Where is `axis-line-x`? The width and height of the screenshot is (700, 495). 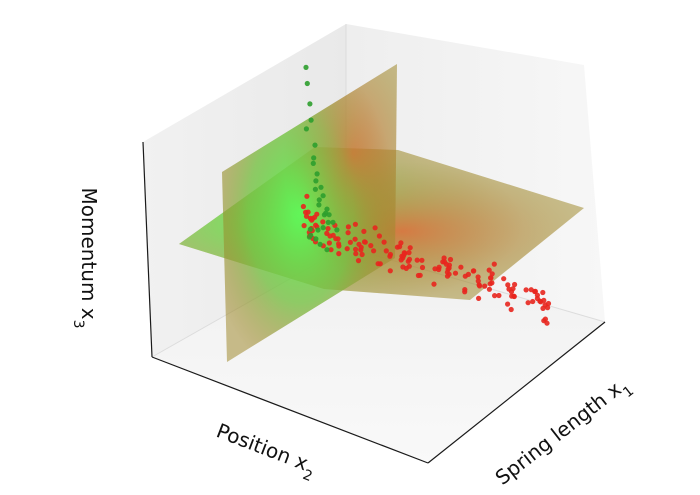 axis-line-x is located at coordinates (516, 392).